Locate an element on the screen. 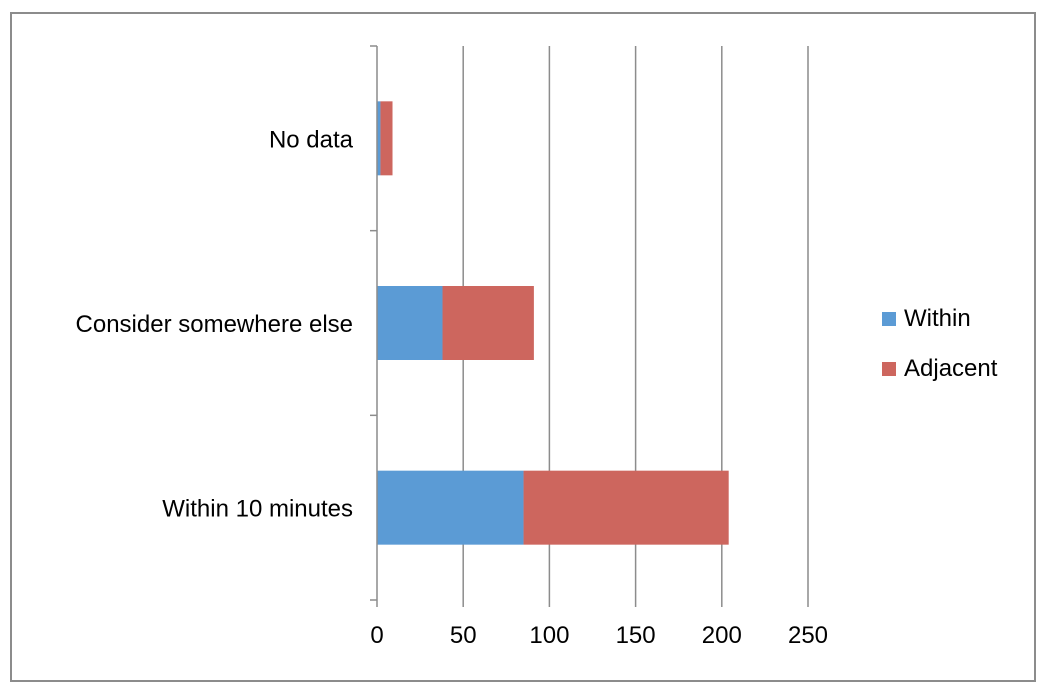 Image resolution: width=1038 pixels, height=682 pixels. legend: Within Adjacent is located at coordinates (940, 343).